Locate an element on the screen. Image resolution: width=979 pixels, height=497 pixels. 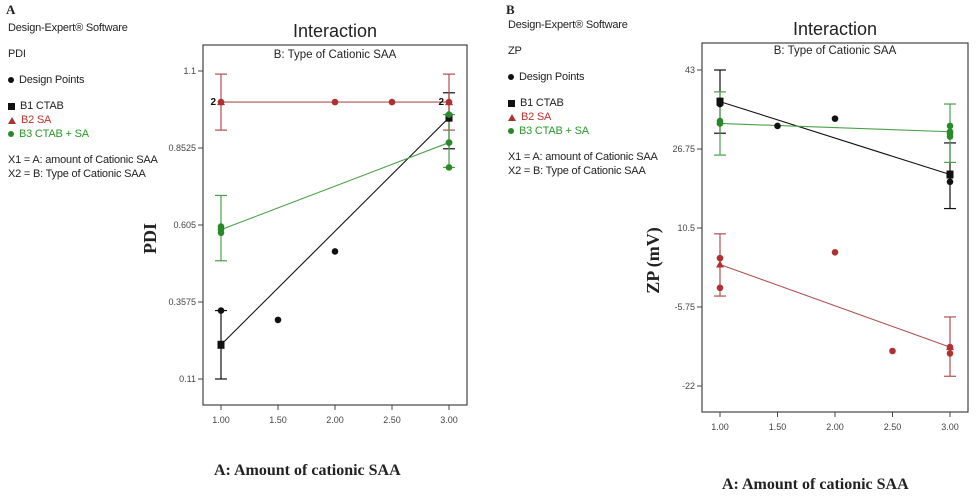
chart-a-ytick-label: 0.11 is located at coordinates (187, 379).